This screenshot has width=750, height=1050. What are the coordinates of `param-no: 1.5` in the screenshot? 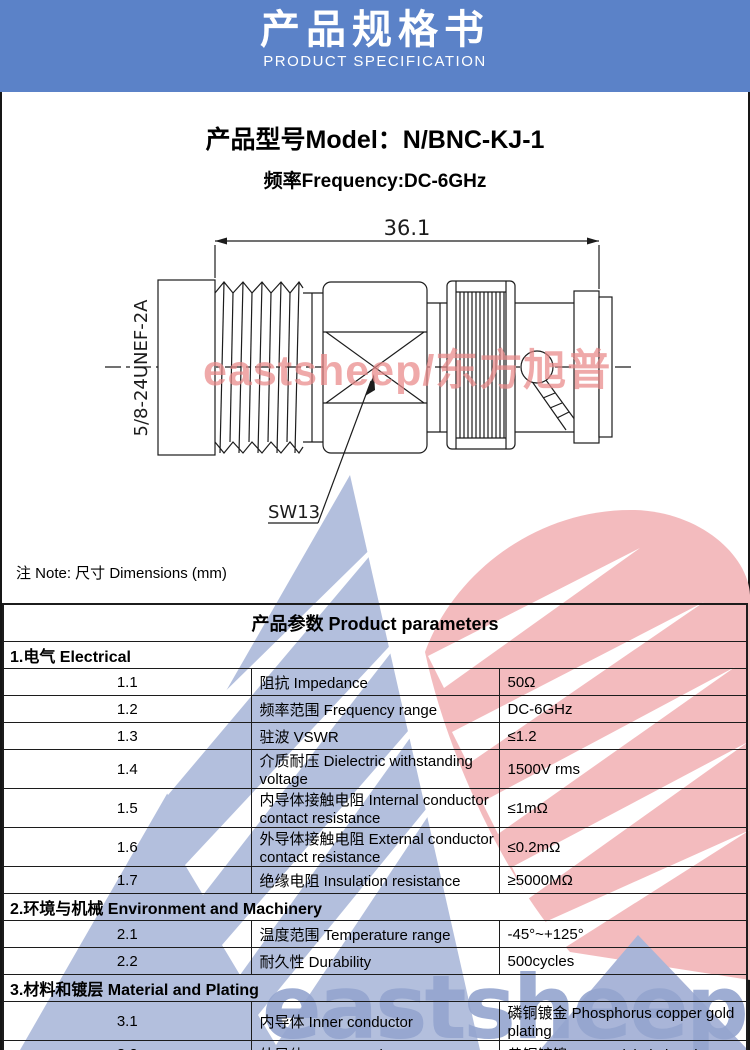 It's located at (127, 808).